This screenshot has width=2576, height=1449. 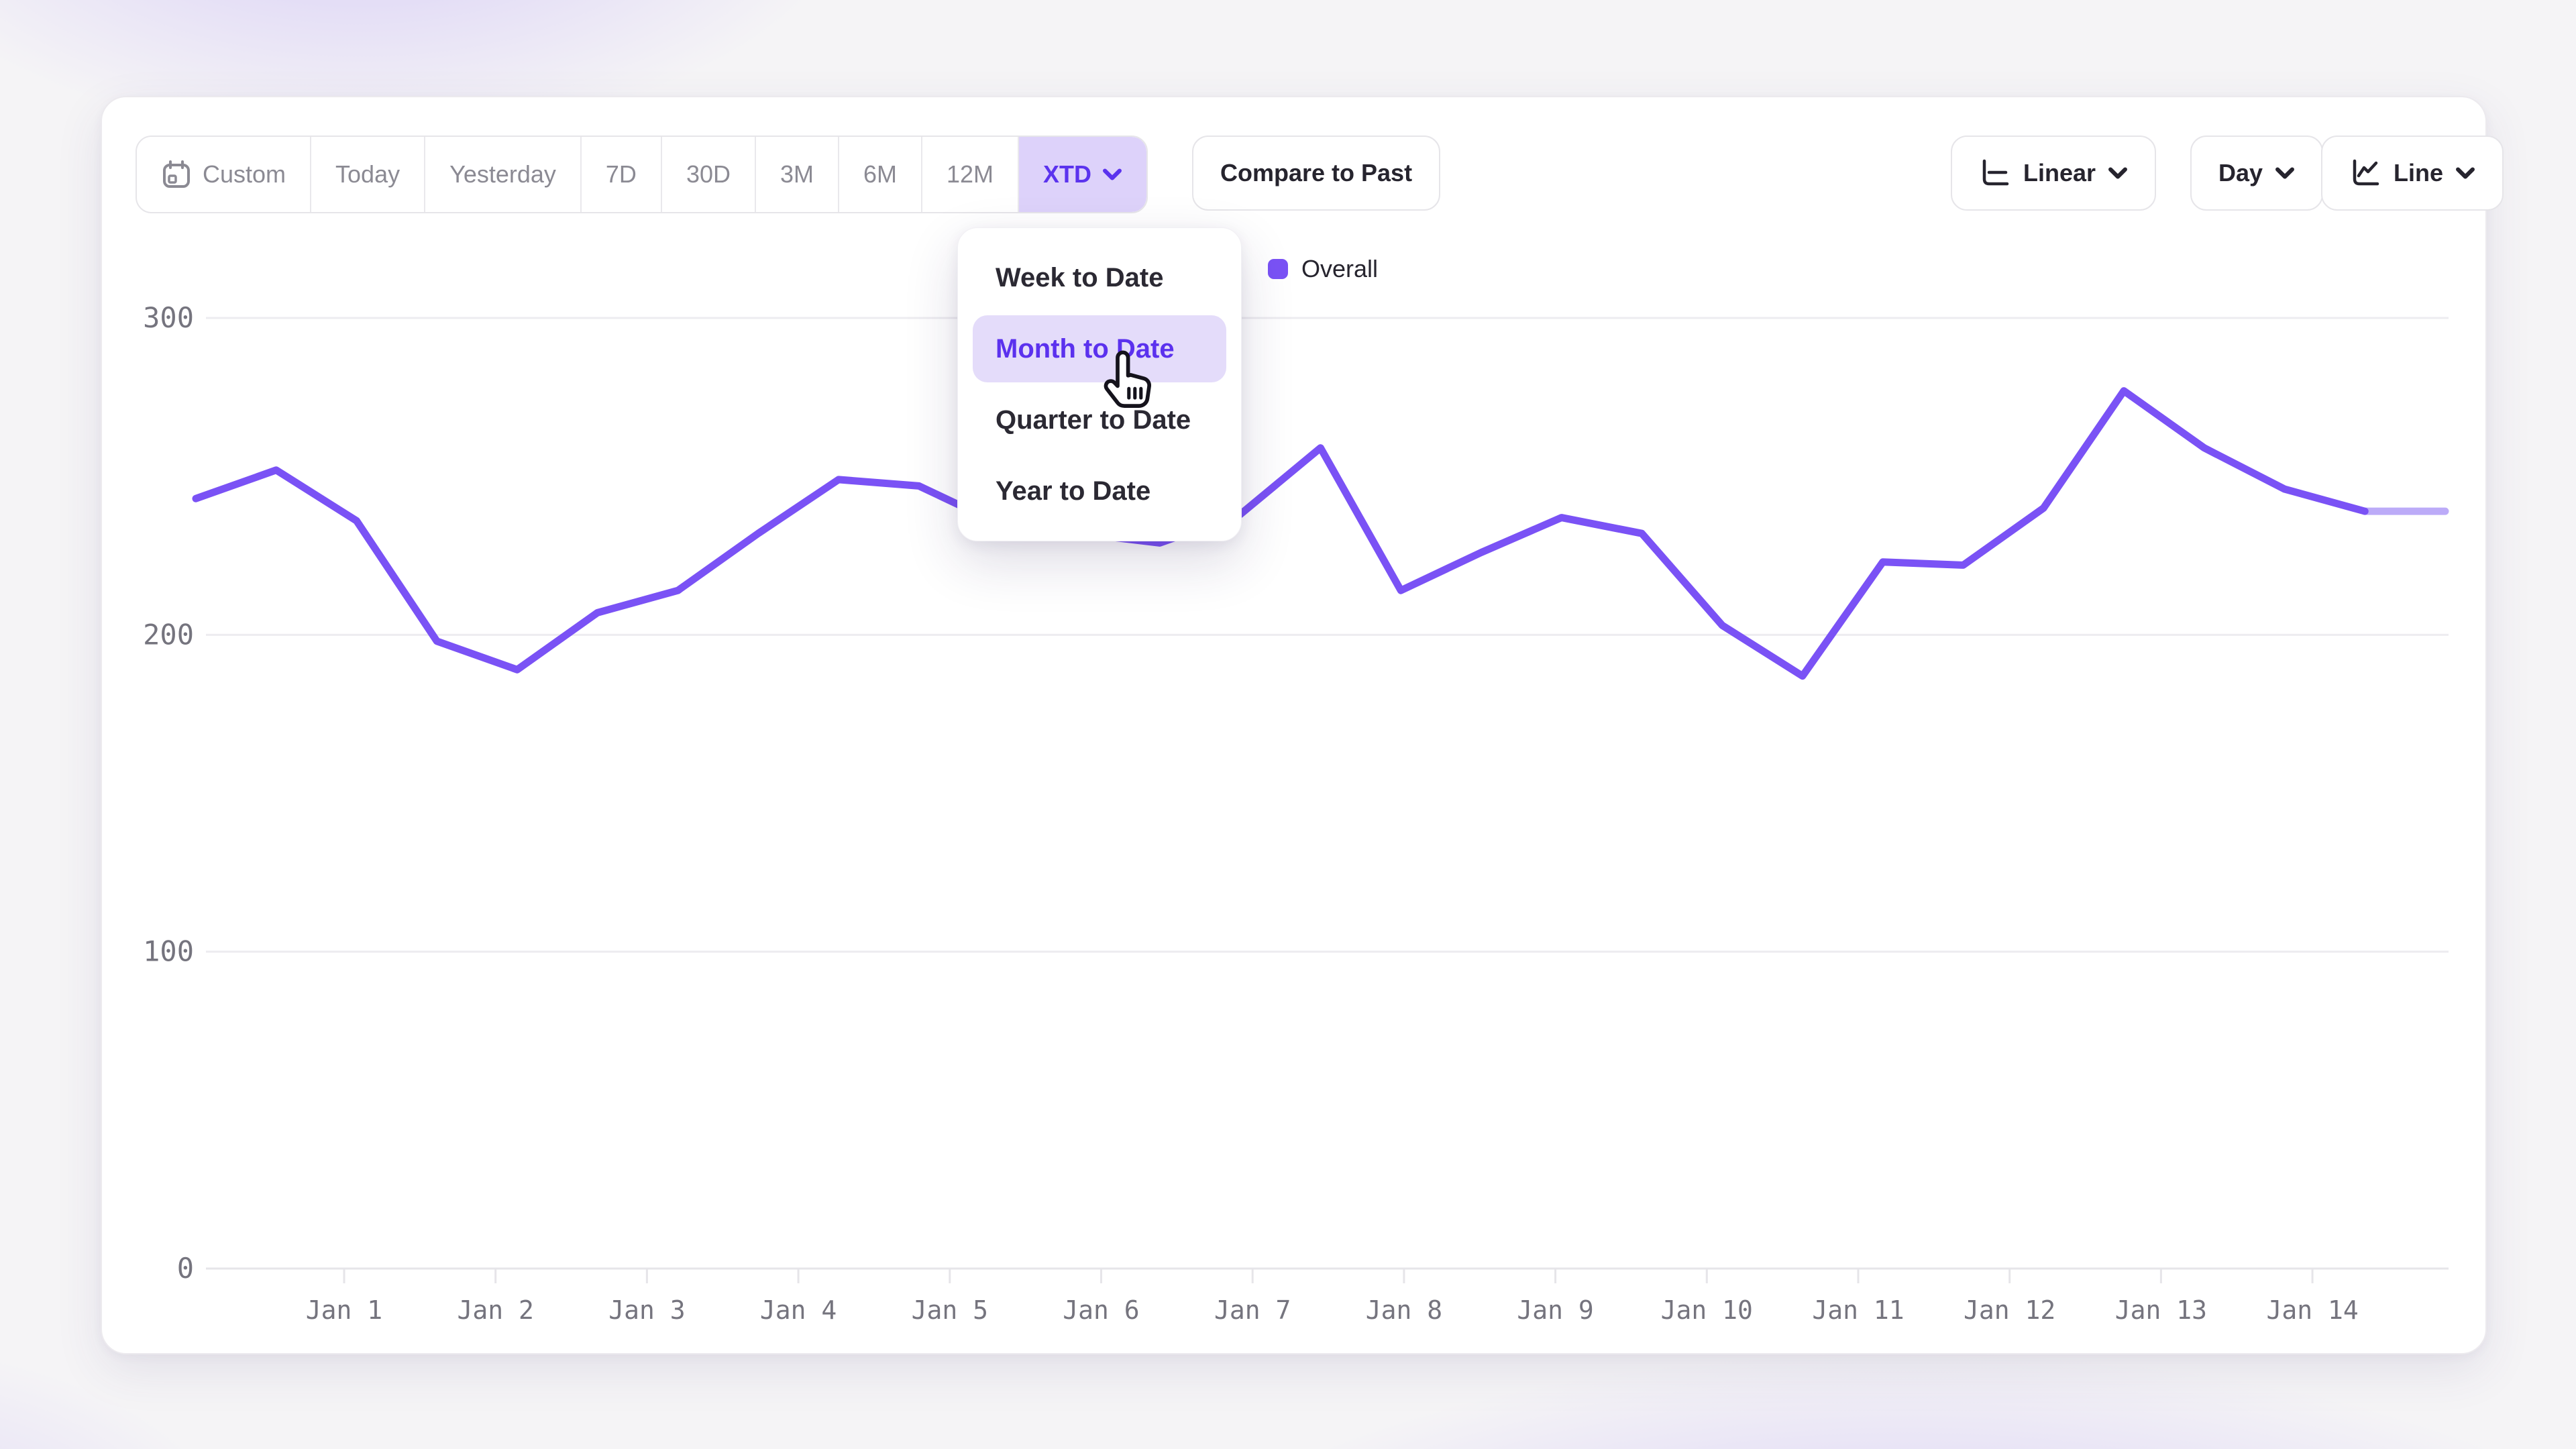 I want to click on range-button-7d: 7D, so click(x=620, y=174).